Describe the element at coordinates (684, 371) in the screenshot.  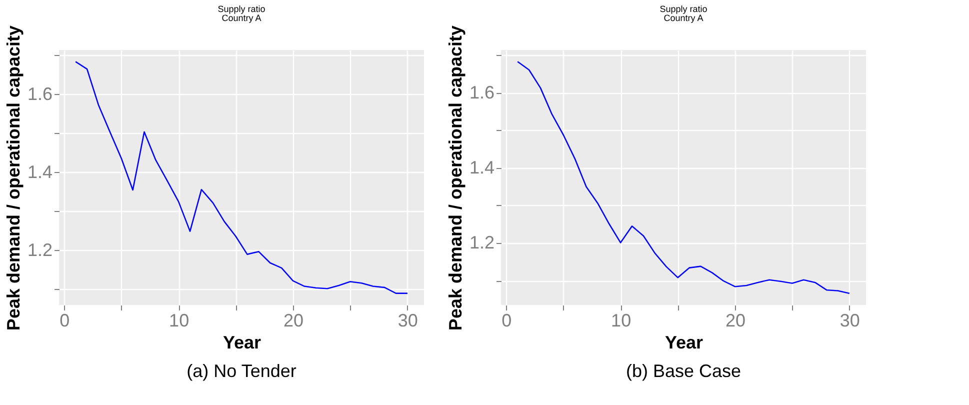
I see `text: (b) Base Case` at that location.